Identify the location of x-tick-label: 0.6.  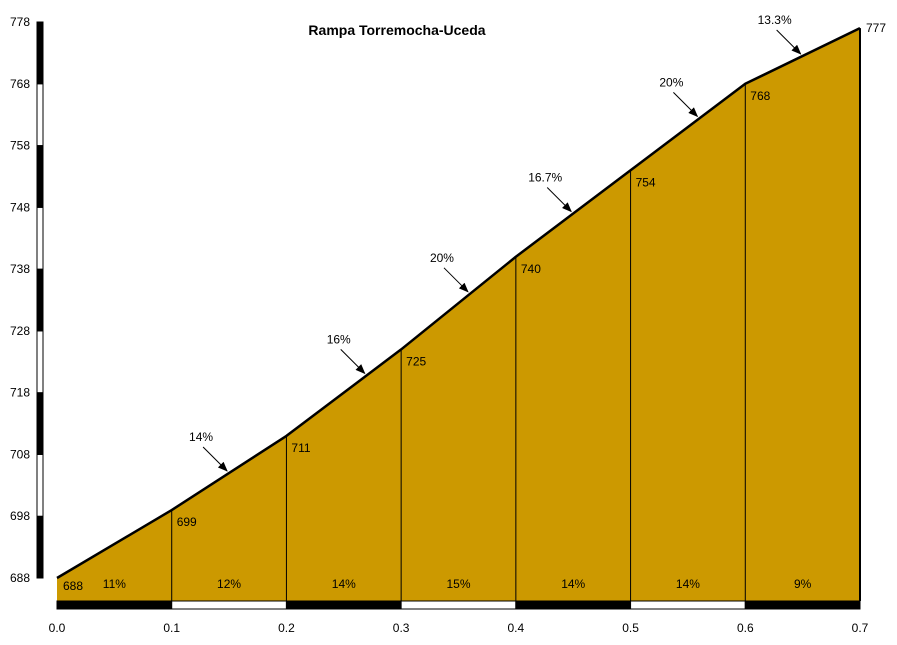
(745, 628).